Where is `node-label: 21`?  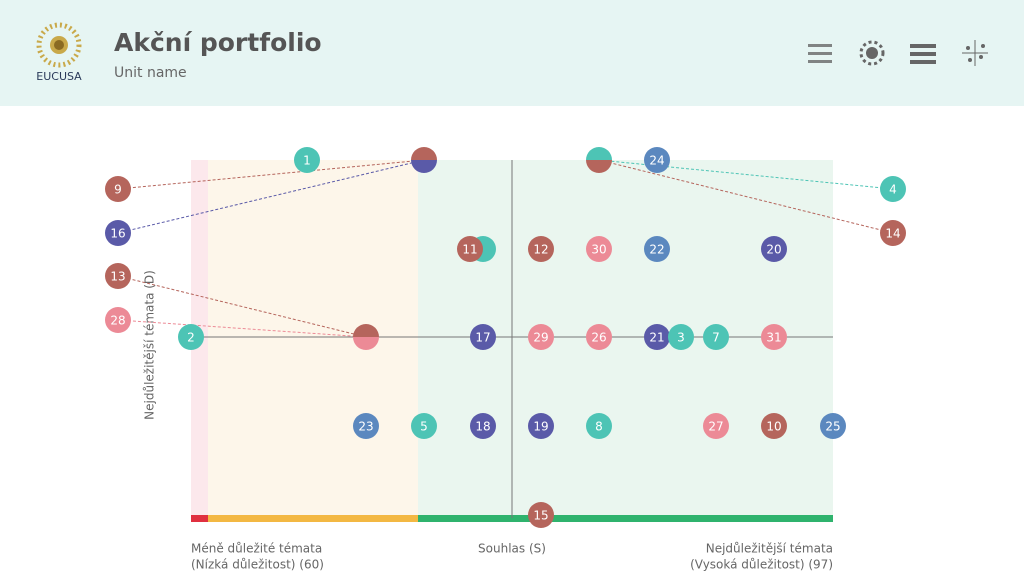 node-label: 21 is located at coordinates (656, 338).